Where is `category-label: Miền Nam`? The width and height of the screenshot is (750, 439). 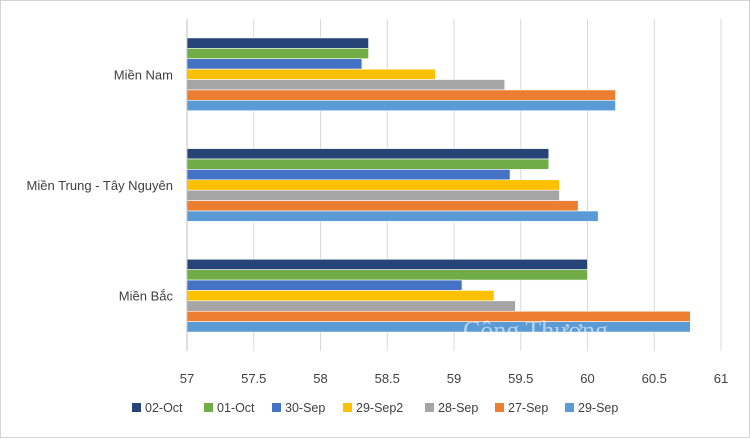
category-label: Miền Nam is located at coordinates (143, 74).